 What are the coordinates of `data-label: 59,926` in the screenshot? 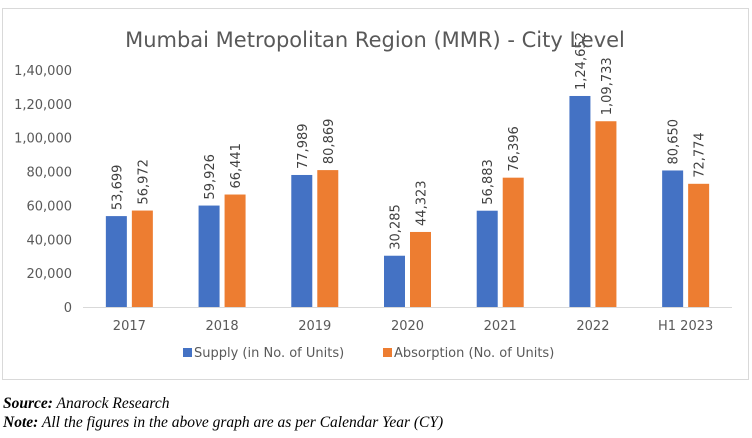 It's located at (210, 176).